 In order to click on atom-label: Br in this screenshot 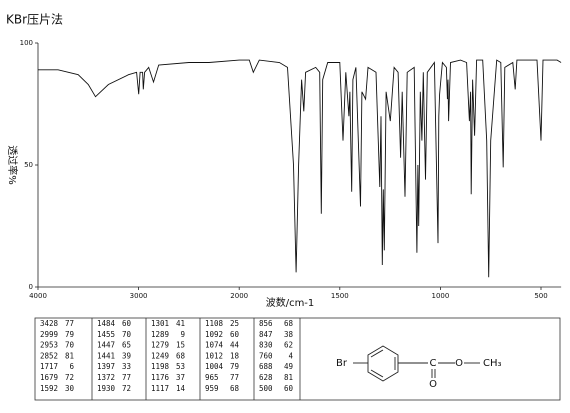, I will do `click(342, 363)`.